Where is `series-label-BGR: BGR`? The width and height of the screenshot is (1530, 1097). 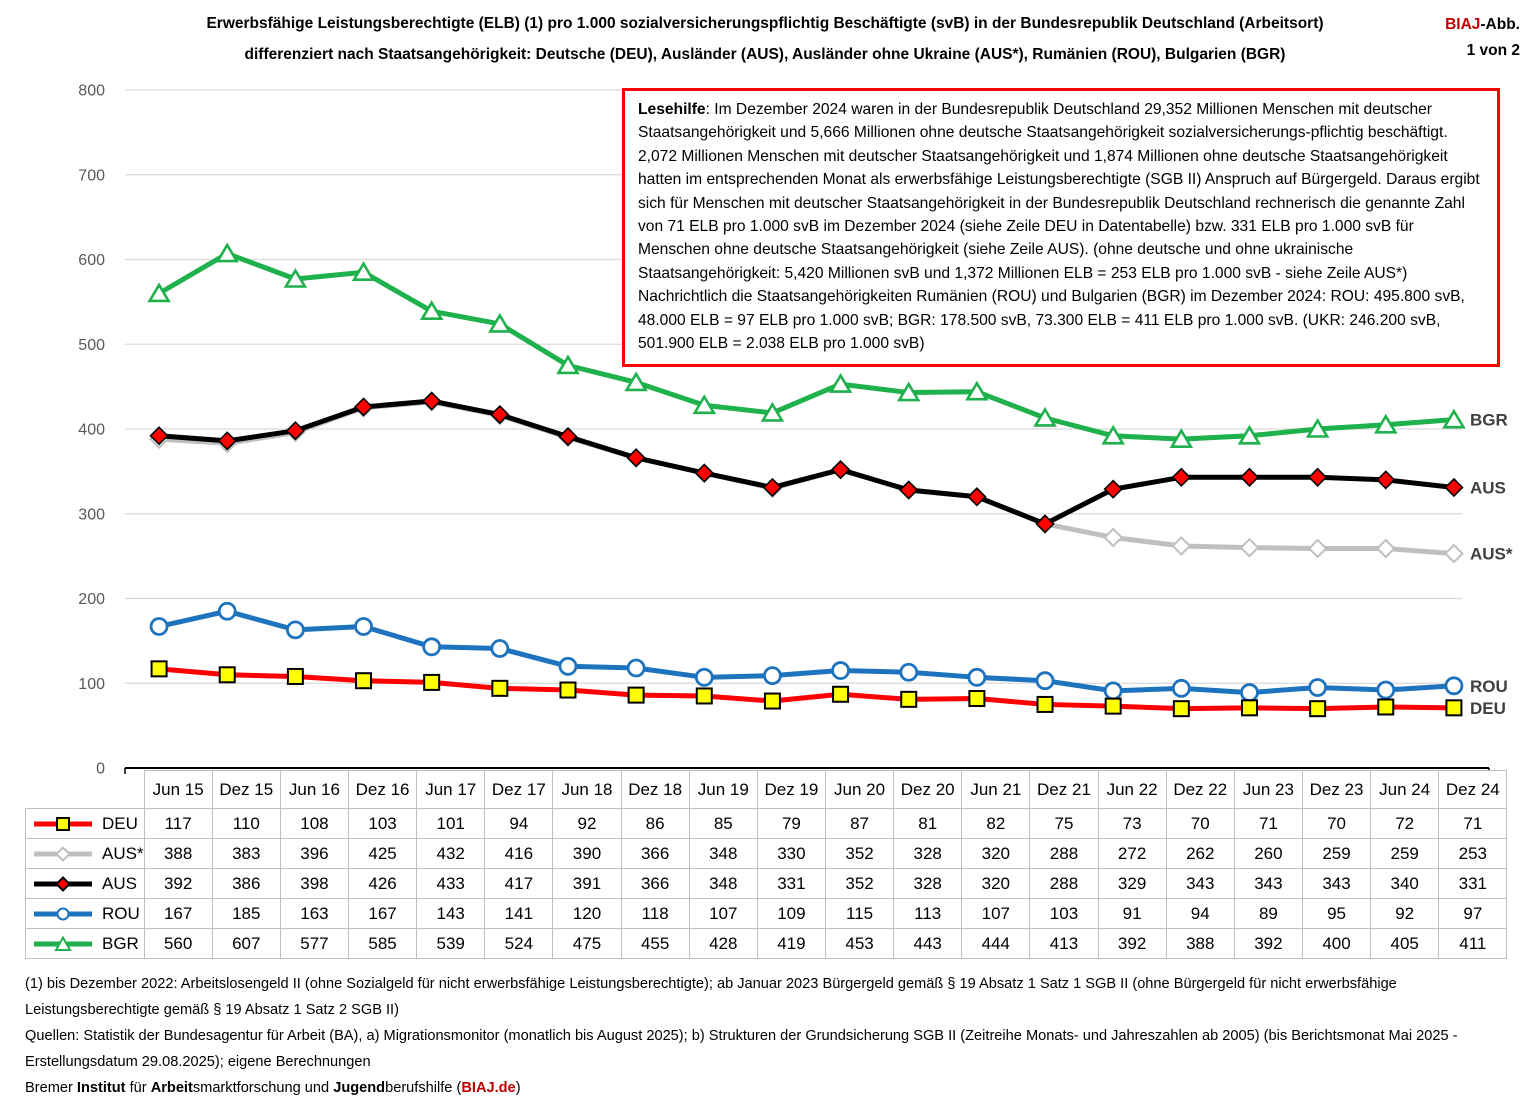
series-label-BGR: BGR is located at coordinates (1489, 420).